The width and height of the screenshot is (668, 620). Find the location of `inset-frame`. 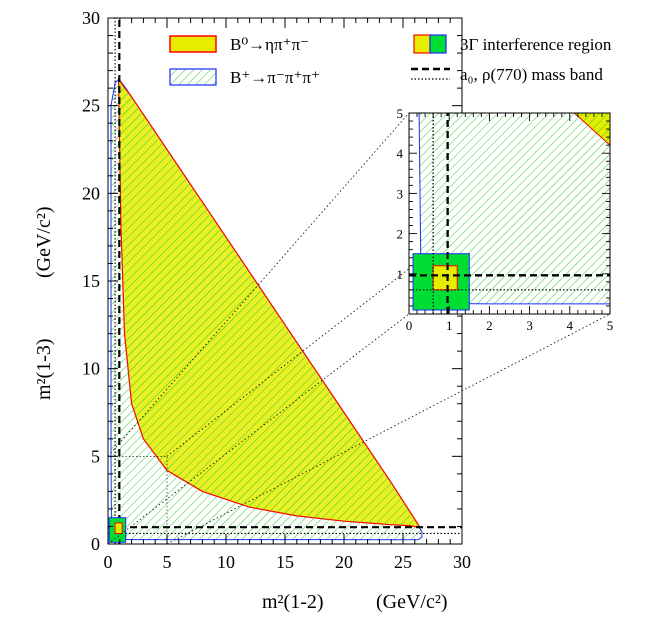

inset-frame is located at coordinates (509, 213).